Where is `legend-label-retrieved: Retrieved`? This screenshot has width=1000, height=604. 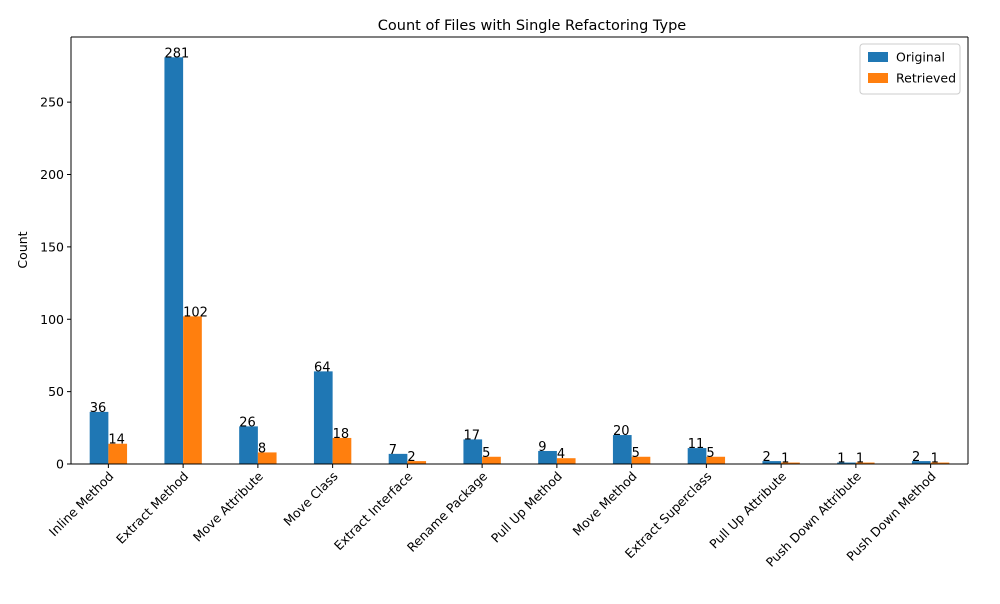 legend-label-retrieved: Retrieved is located at coordinates (926, 78).